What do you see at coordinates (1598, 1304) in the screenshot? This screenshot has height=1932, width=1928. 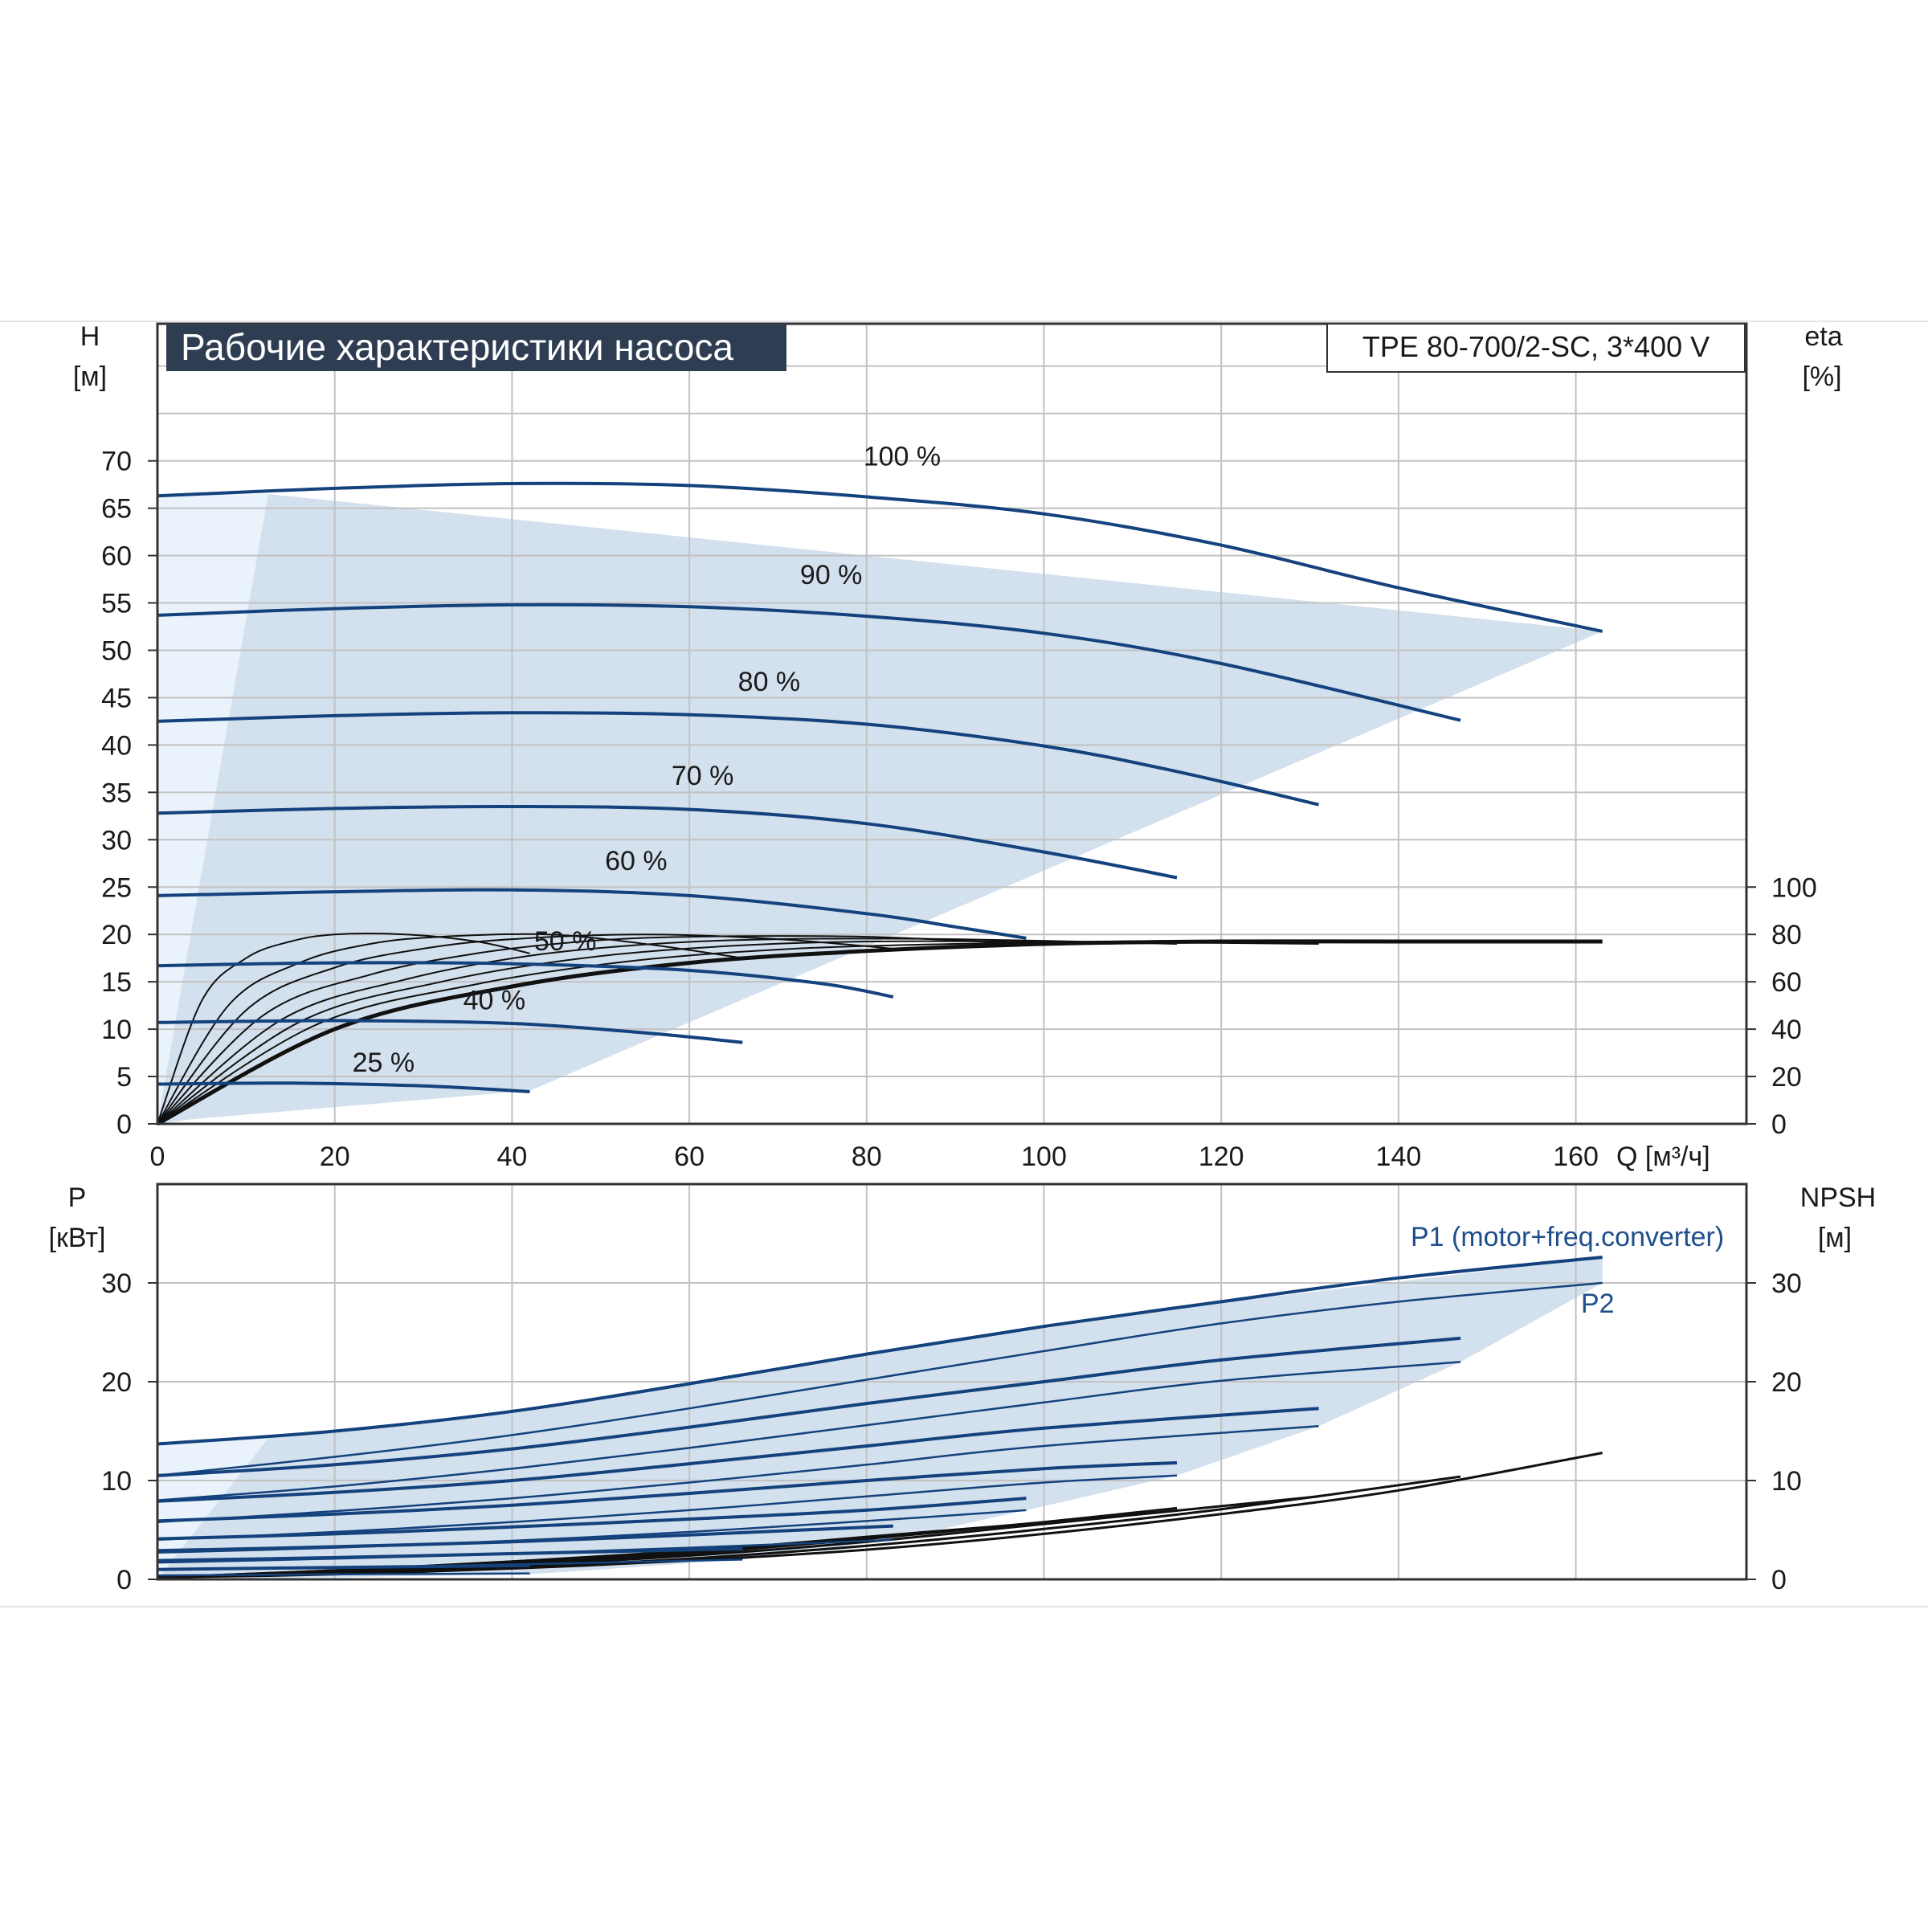 I see `p2-series-label: P2` at bounding box center [1598, 1304].